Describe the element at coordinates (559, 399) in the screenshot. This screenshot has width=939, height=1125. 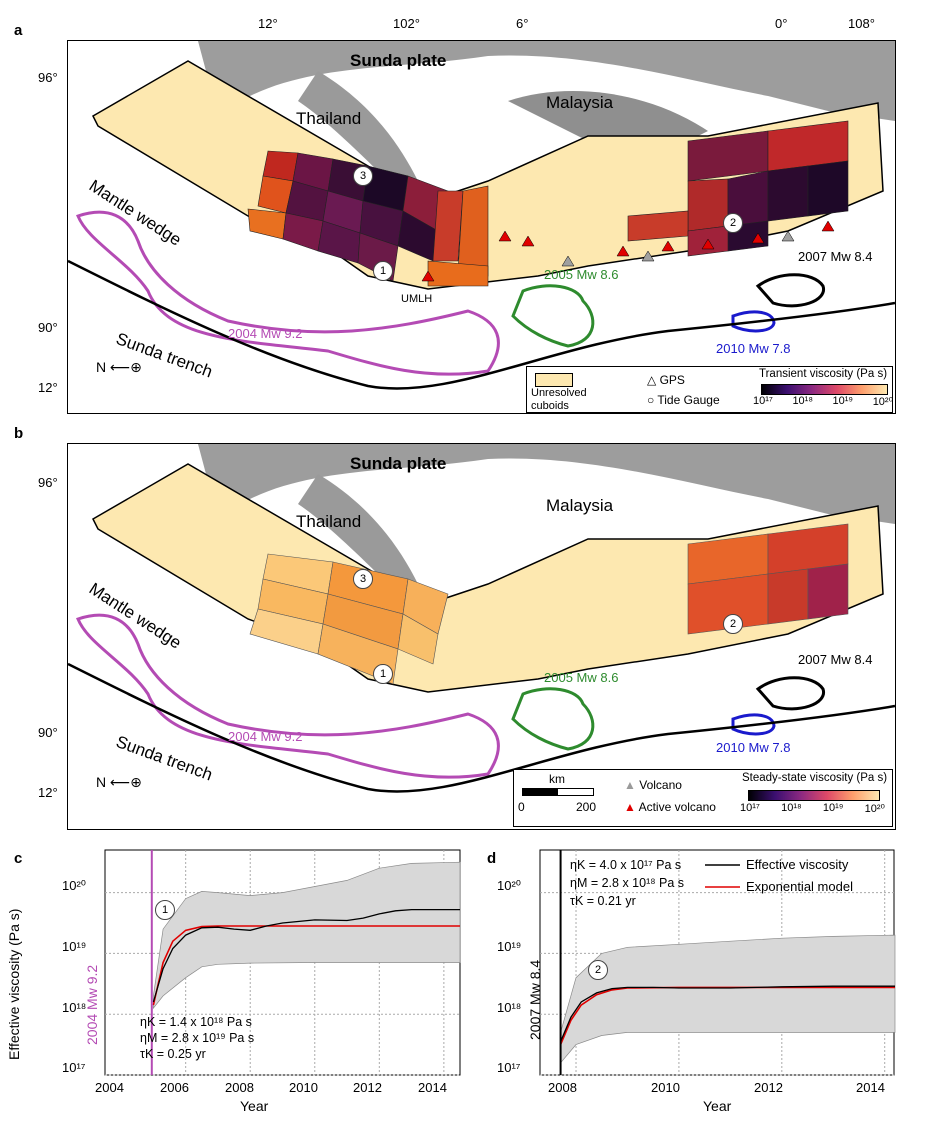
I see `unresolved-label: Unresolved cuboids` at that location.